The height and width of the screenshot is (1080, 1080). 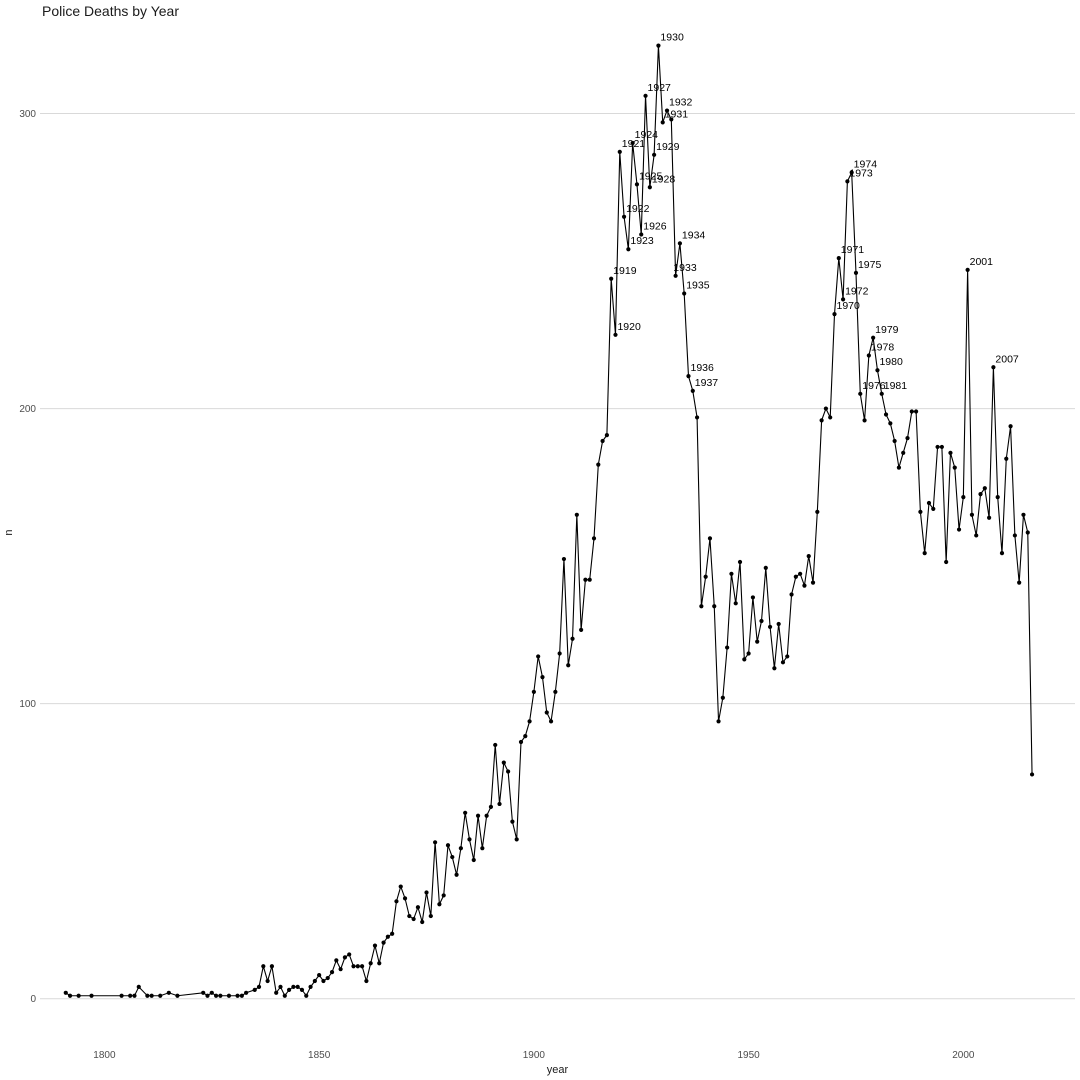 I want to click on point-label-1936: 1936, so click(x=702, y=368).